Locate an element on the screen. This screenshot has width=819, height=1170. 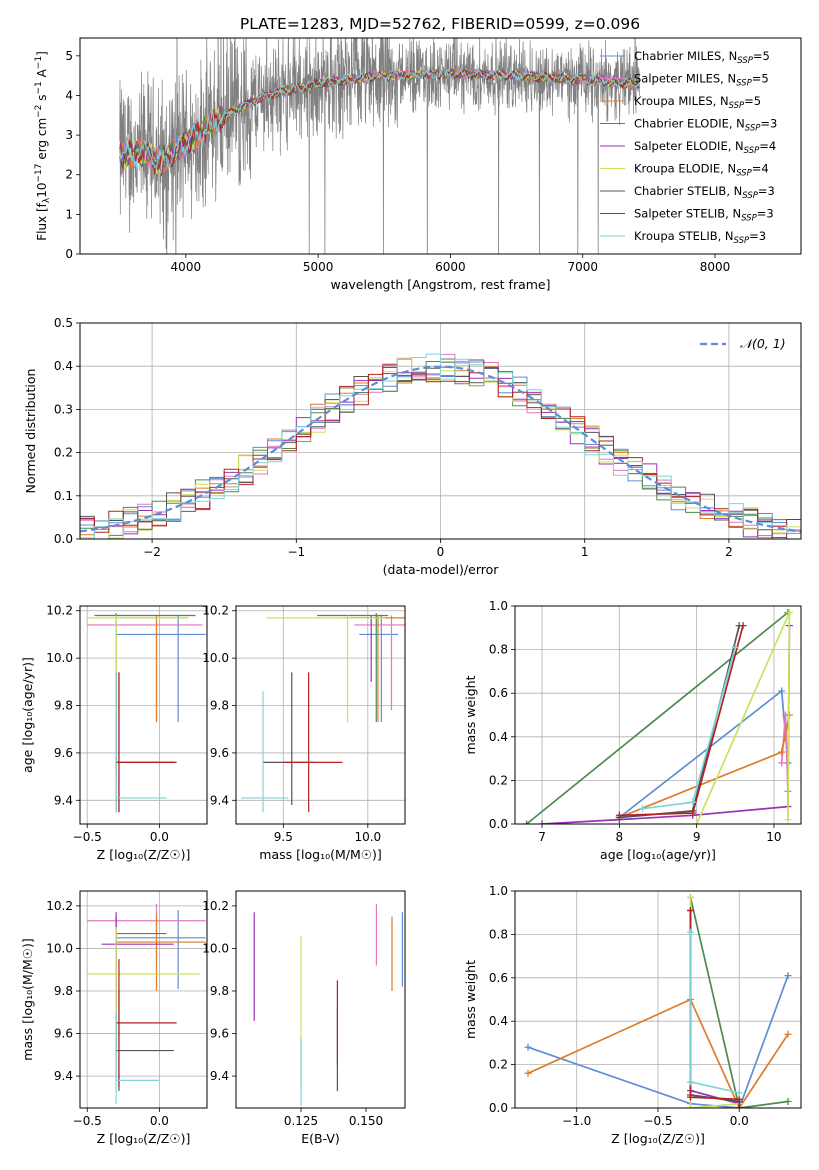
y-tick-label: 0.5 is located at coordinates (63, 323).